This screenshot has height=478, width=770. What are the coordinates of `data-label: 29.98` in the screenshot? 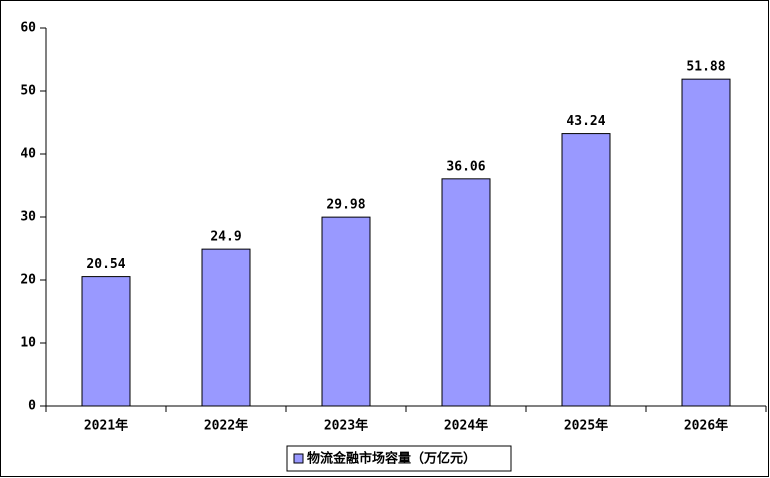 It's located at (345, 205).